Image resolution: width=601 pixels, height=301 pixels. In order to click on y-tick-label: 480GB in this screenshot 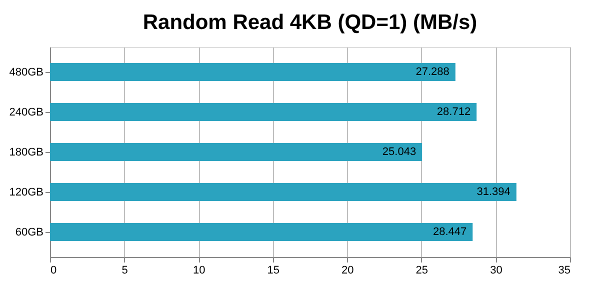, I will do `click(26, 72)`.